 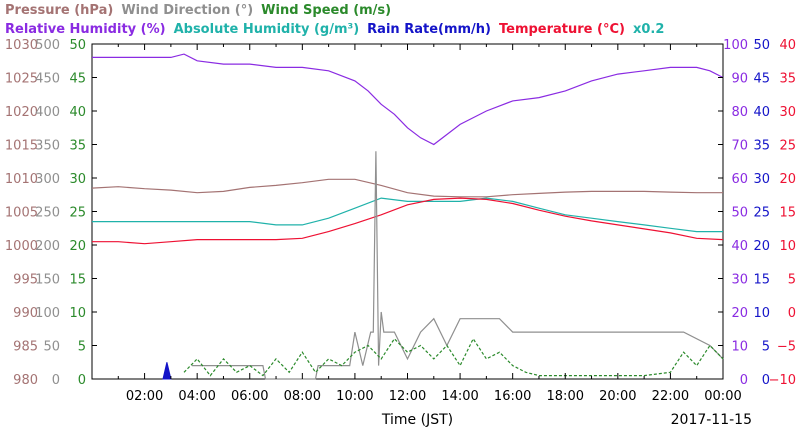 I want to click on temperature-tick-label: −10, so click(x=782, y=380).